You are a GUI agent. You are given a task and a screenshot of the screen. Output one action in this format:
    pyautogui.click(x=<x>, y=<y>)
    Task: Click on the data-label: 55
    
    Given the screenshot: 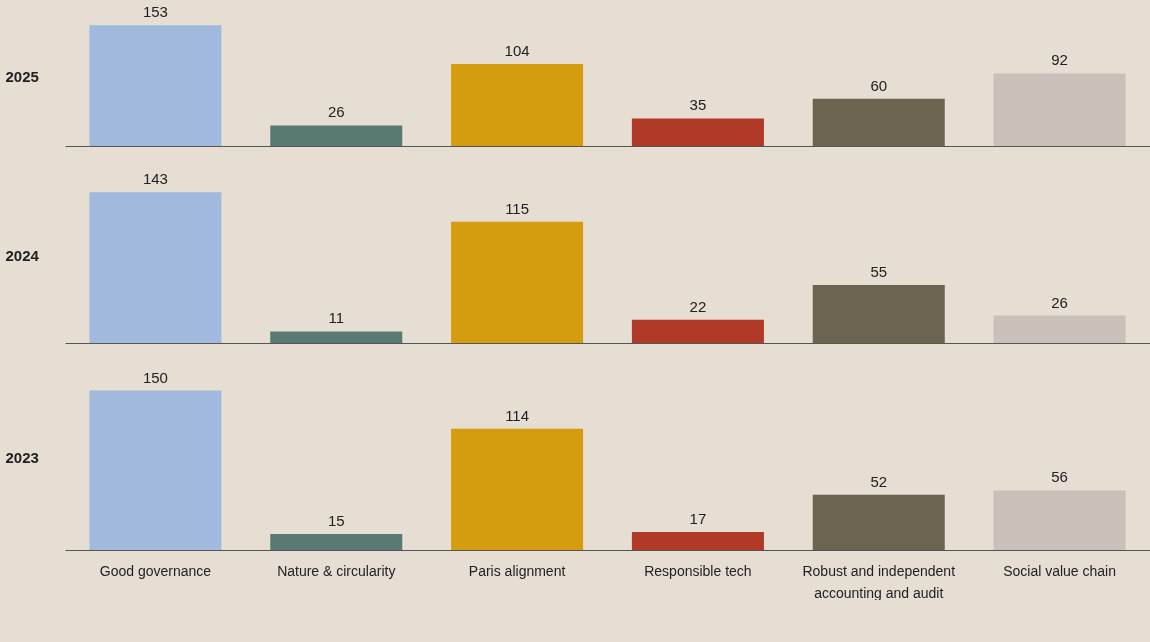 What is the action you would take?
    pyautogui.click(x=879, y=271)
    